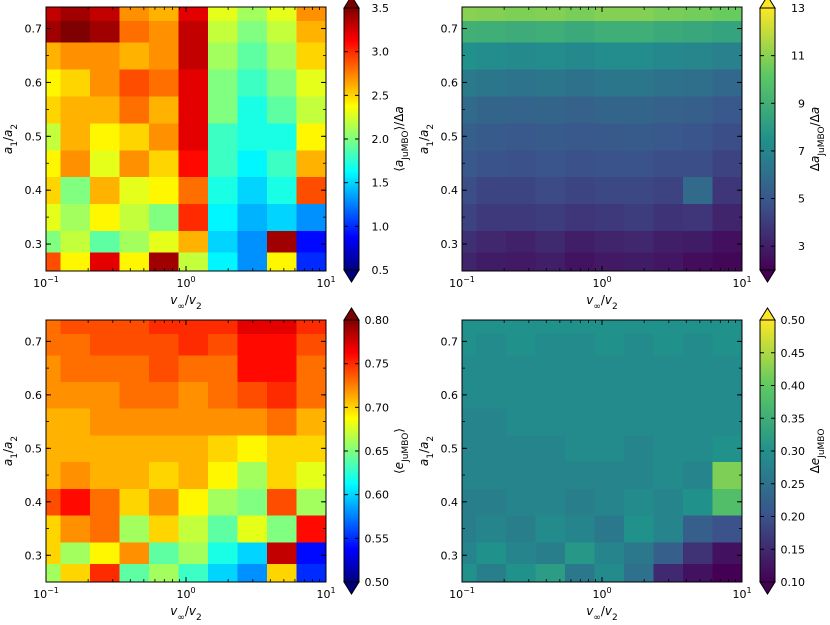 The width and height of the screenshot is (830, 625). Describe the element at coordinates (798, 56) in the screenshot. I see `colorbar-tick-label: 11` at that location.